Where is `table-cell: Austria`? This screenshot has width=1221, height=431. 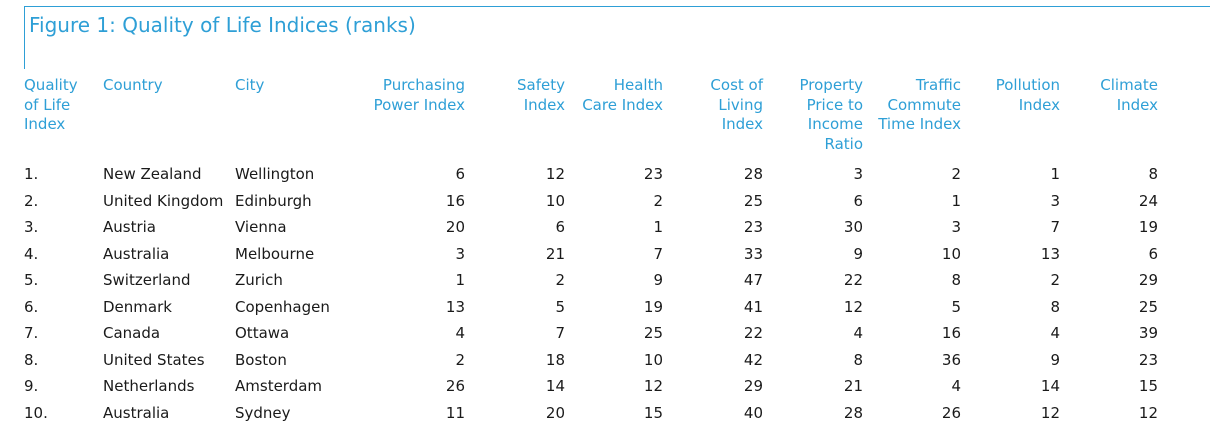
table-cell: Austria is located at coordinates (129, 227).